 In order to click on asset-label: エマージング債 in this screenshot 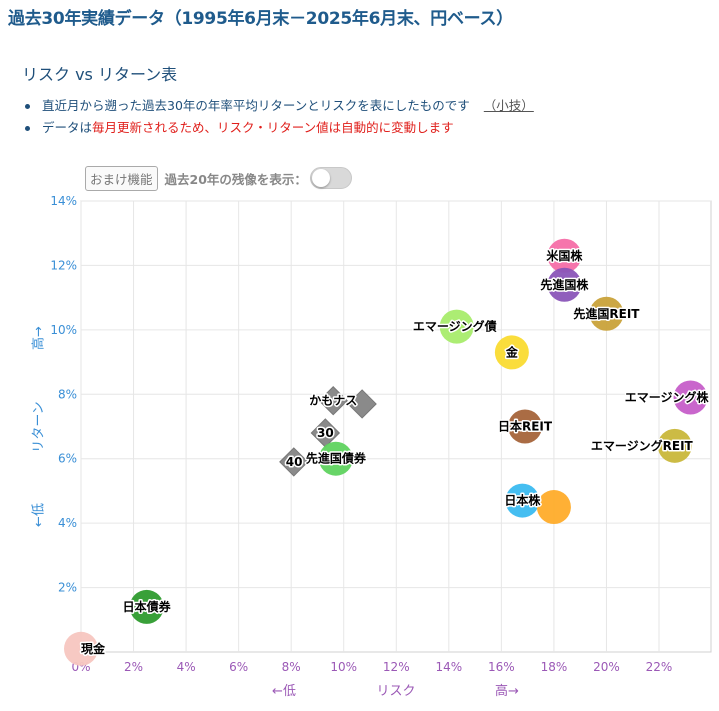, I will do `click(455, 326)`.